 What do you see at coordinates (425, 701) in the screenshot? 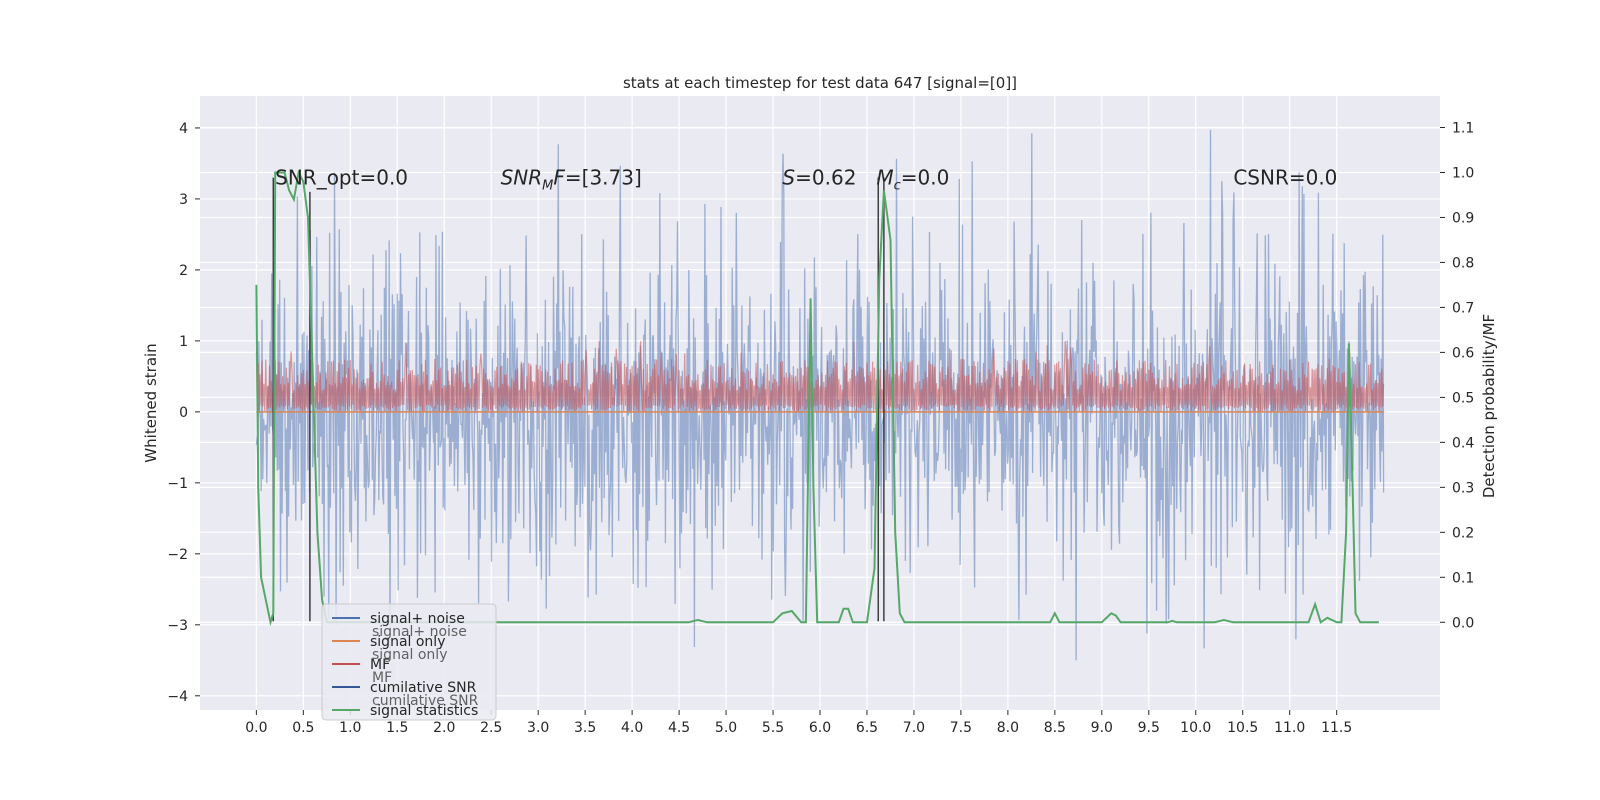
I see `legend-ghost-label: cumilative SNR` at bounding box center [425, 701].